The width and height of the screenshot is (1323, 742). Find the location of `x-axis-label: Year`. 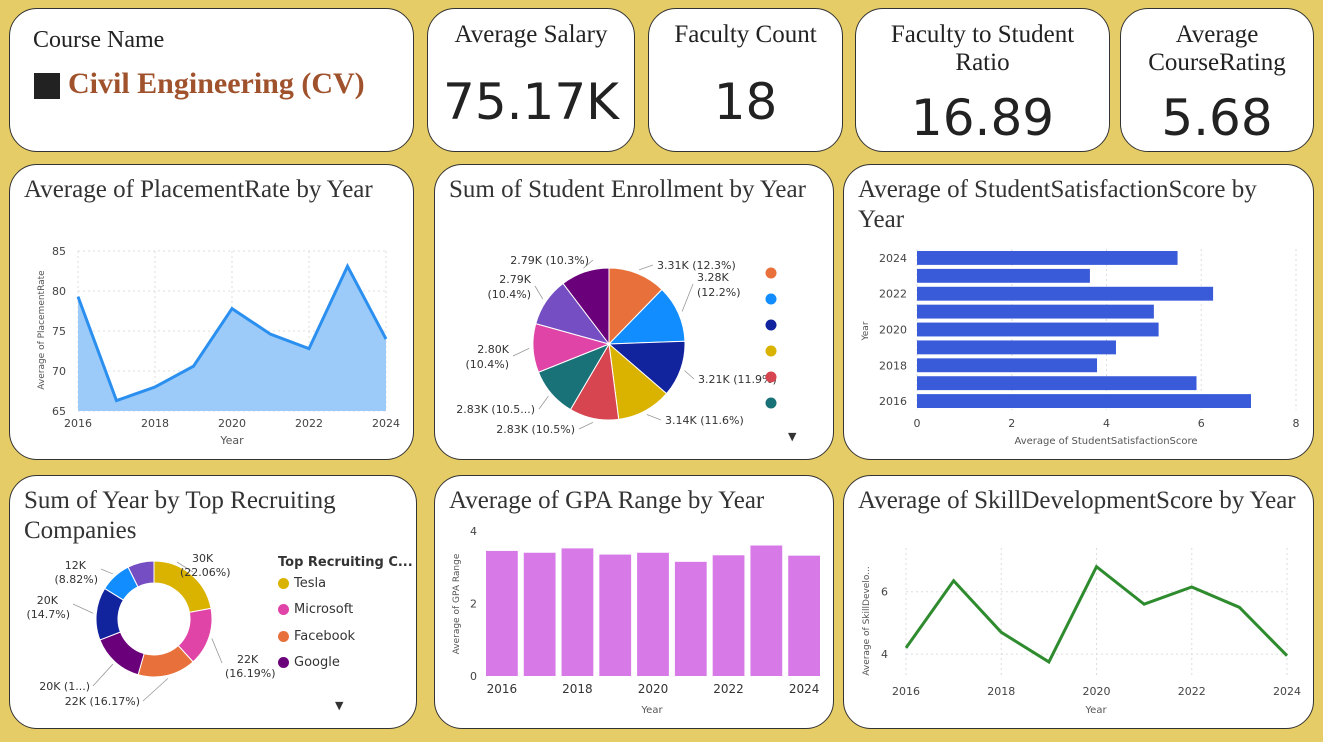

x-axis-label: Year is located at coordinates (1095, 710).